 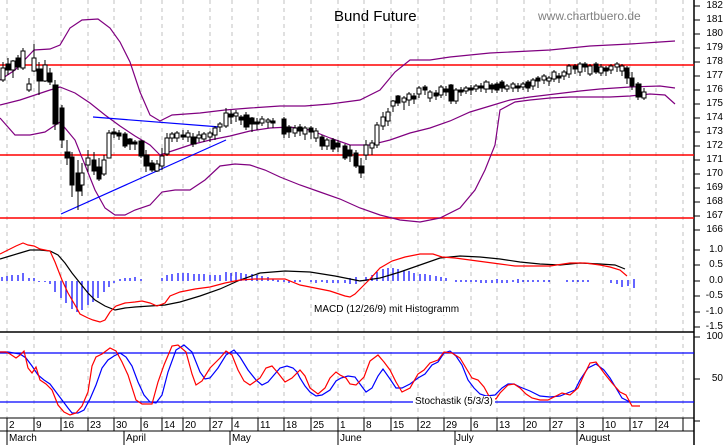 What do you see at coordinates (39, 425) in the screenshot?
I see `day-tick: 9` at bounding box center [39, 425].